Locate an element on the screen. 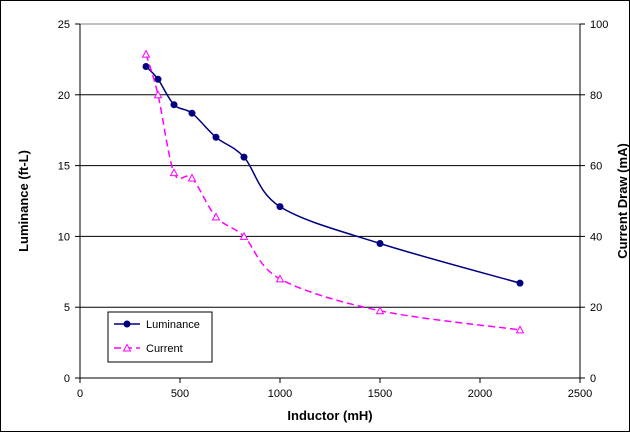  y2-tick-label: 60 is located at coordinates (596, 167).